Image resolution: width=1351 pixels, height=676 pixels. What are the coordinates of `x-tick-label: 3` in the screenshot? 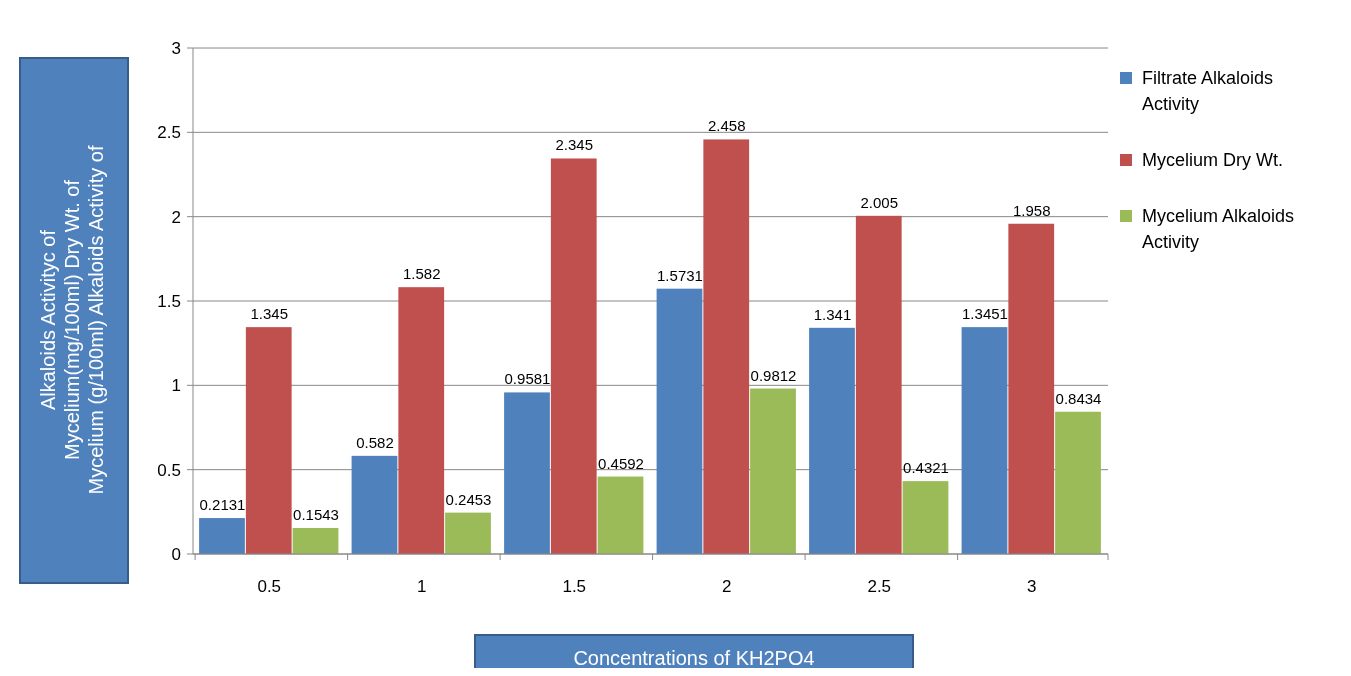 It's located at (1032, 586).